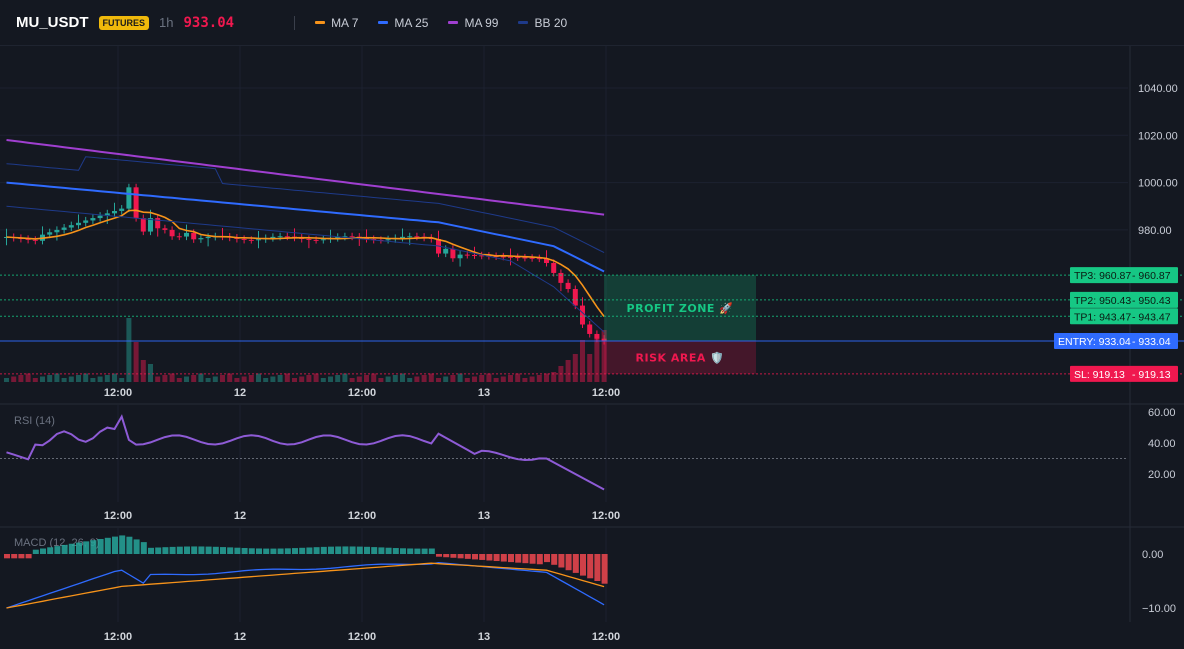 The width and height of the screenshot is (1184, 649). What do you see at coordinates (295, 22) in the screenshot?
I see `header-divider` at bounding box center [295, 22].